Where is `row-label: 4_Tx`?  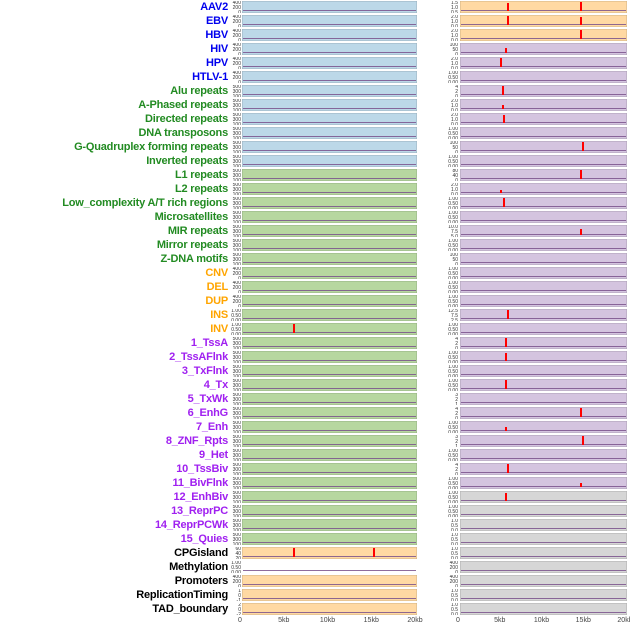 row-label: 4_Tx is located at coordinates (215, 385).